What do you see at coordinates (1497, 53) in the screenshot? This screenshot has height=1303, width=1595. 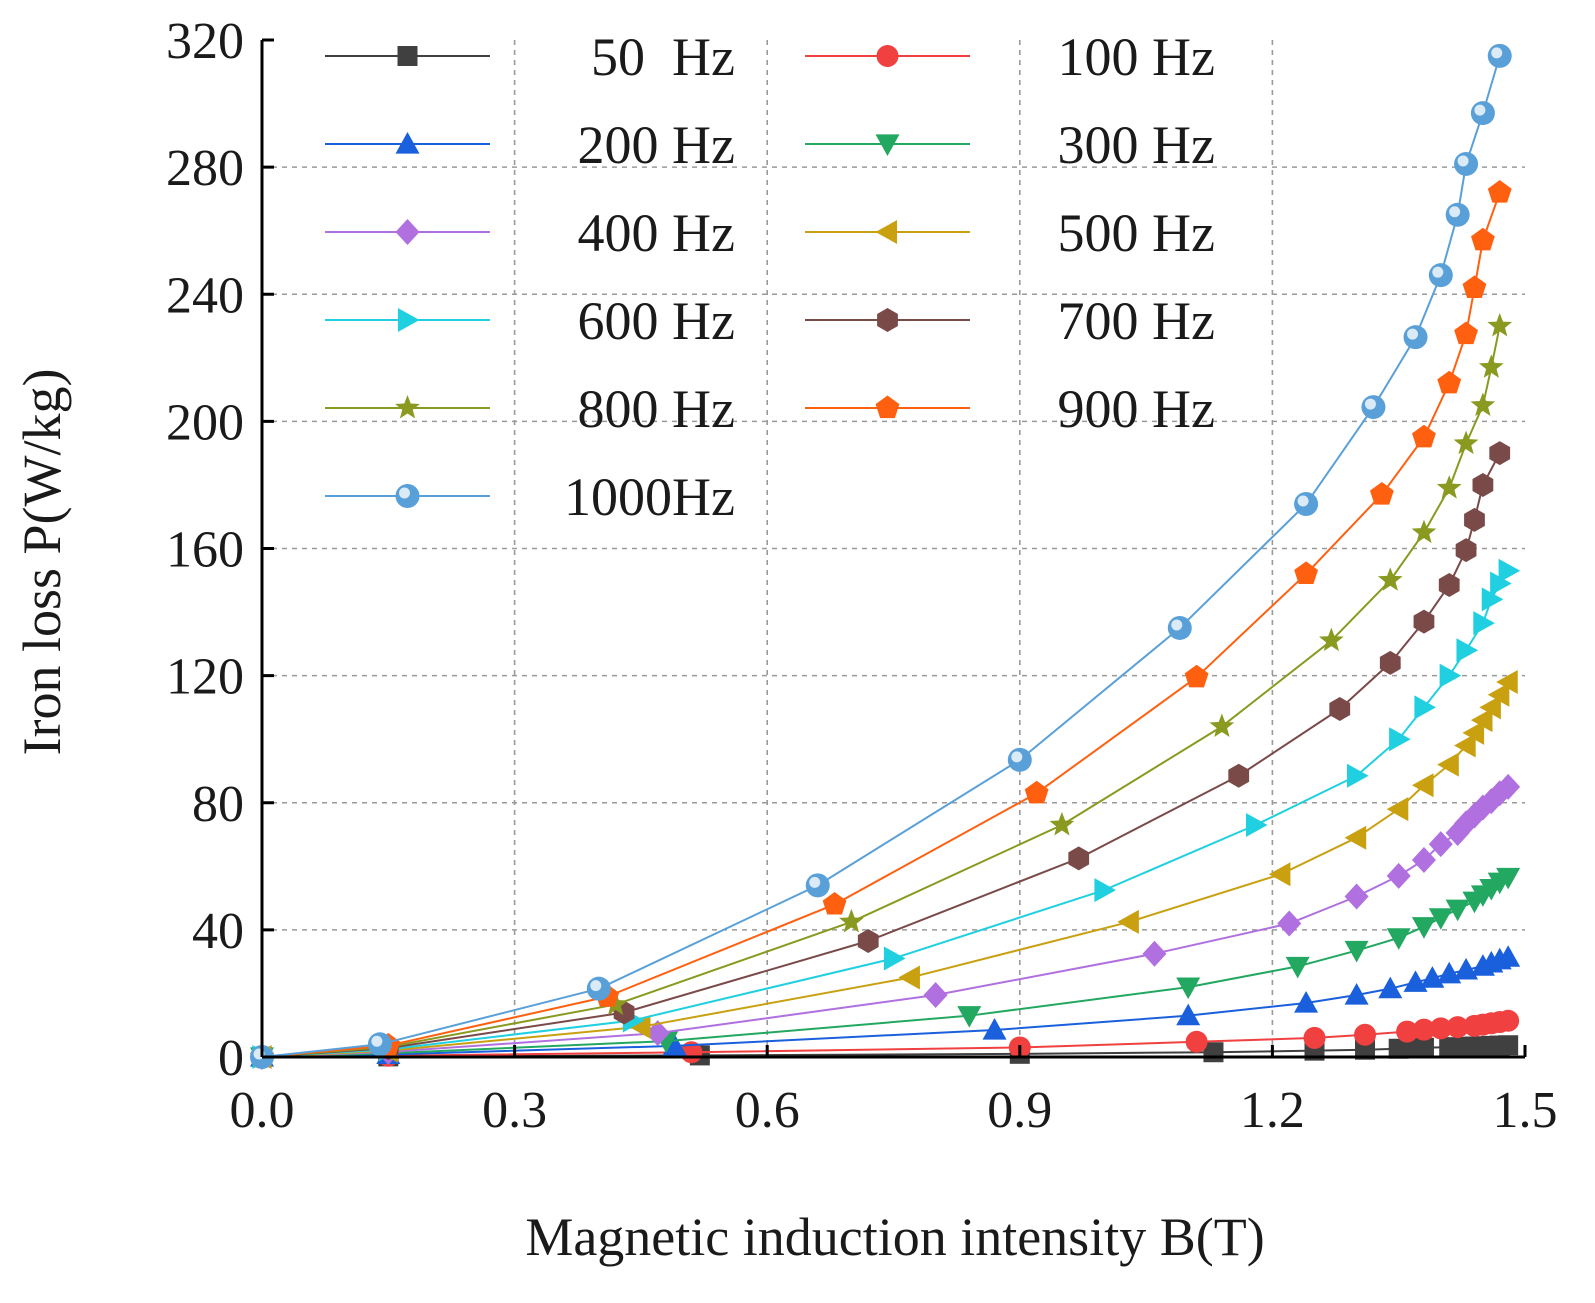 I see `point-s10-13-highlight` at bounding box center [1497, 53].